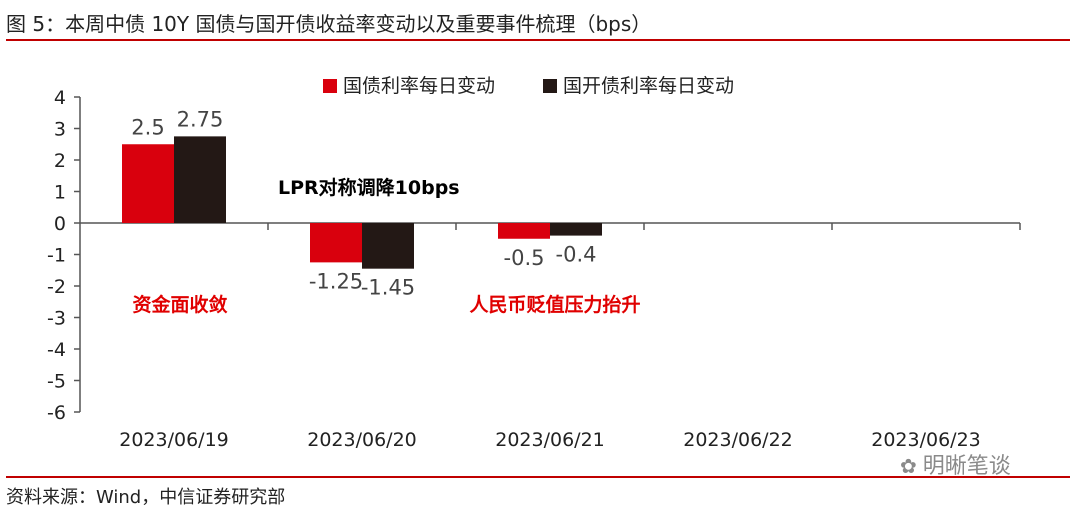 This screenshot has height=511, width=1080. Describe the element at coordinates (60, 224) in the screenshot. I see `y-tick-label: 0` at that location.